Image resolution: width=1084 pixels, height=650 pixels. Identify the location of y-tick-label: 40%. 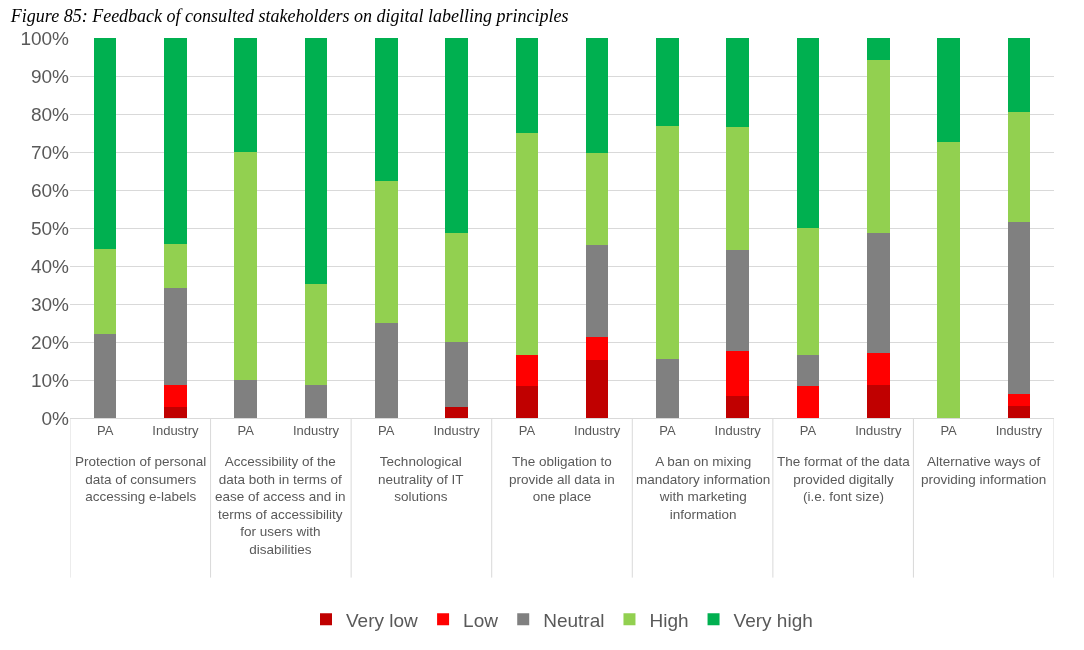
(50, 266).